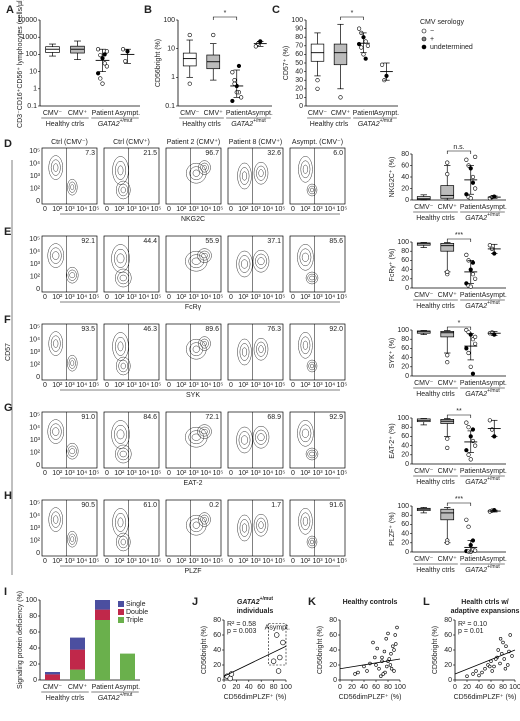 This screenshot has height=721, width=520. I want to click on gate-value: 55.9, so click(212, 241).